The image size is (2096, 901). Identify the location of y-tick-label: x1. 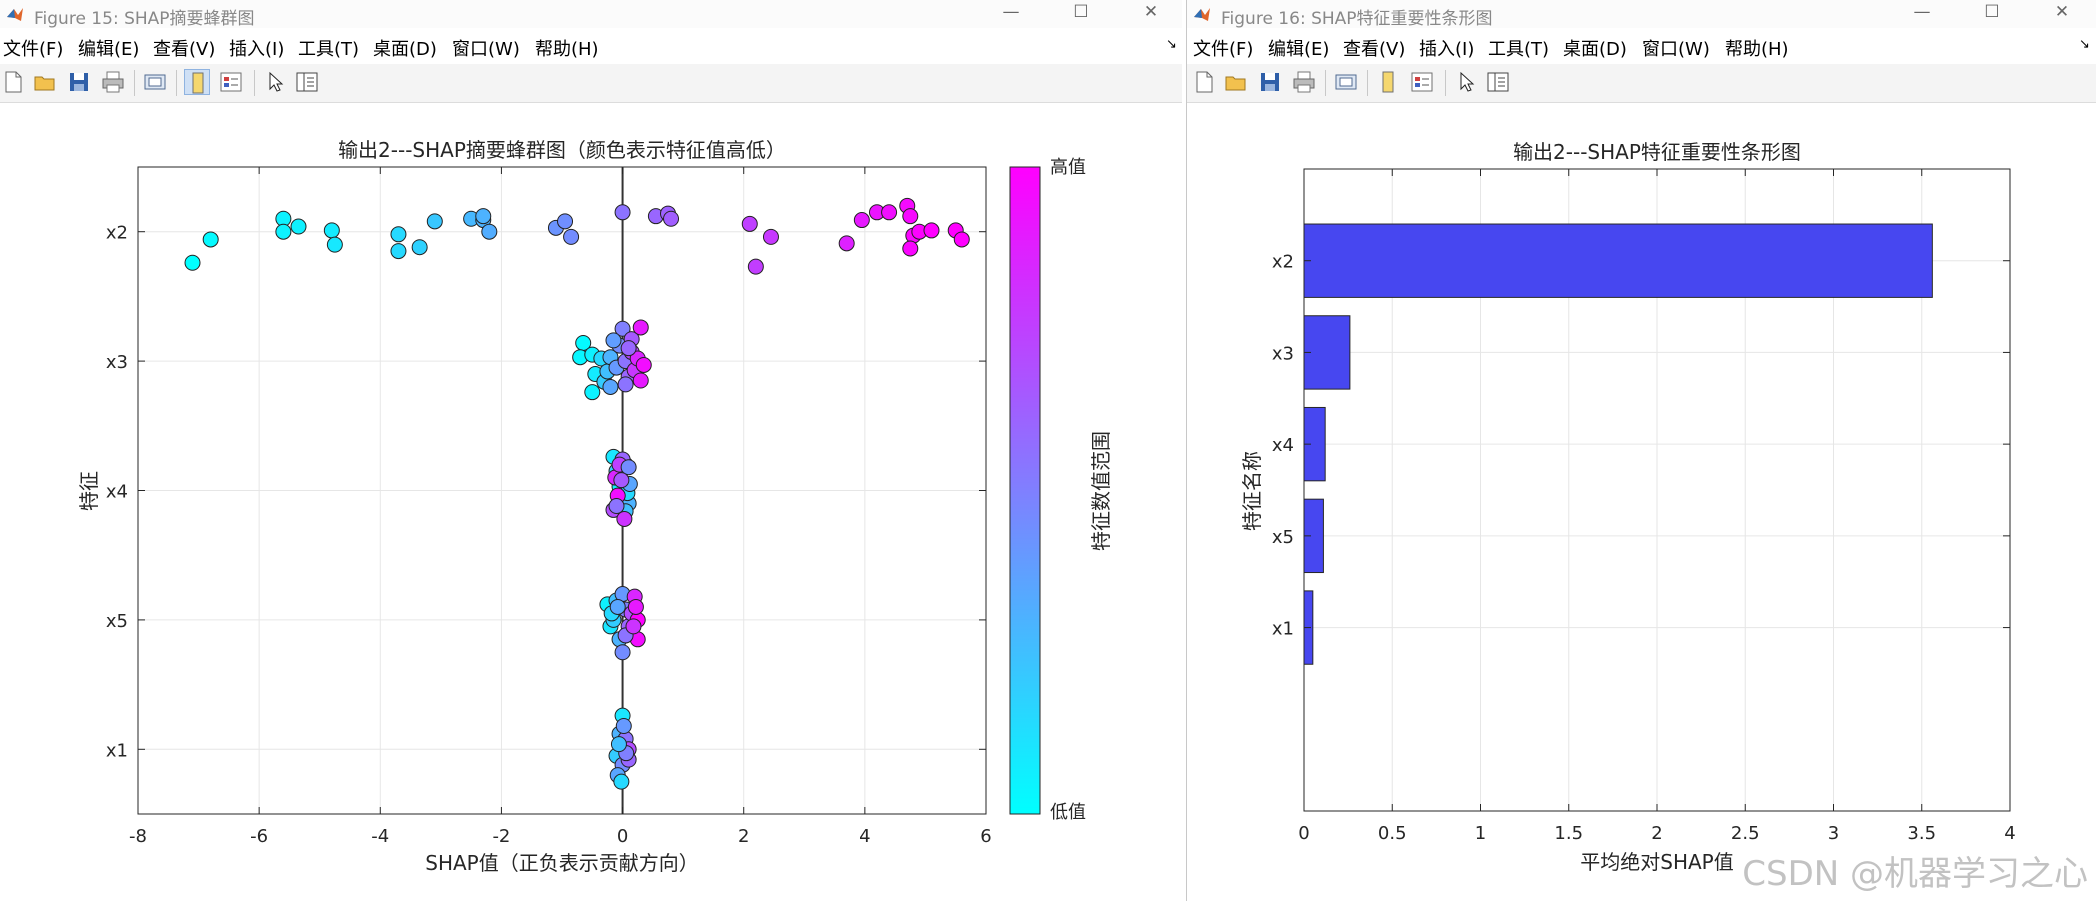
(1283, 629).